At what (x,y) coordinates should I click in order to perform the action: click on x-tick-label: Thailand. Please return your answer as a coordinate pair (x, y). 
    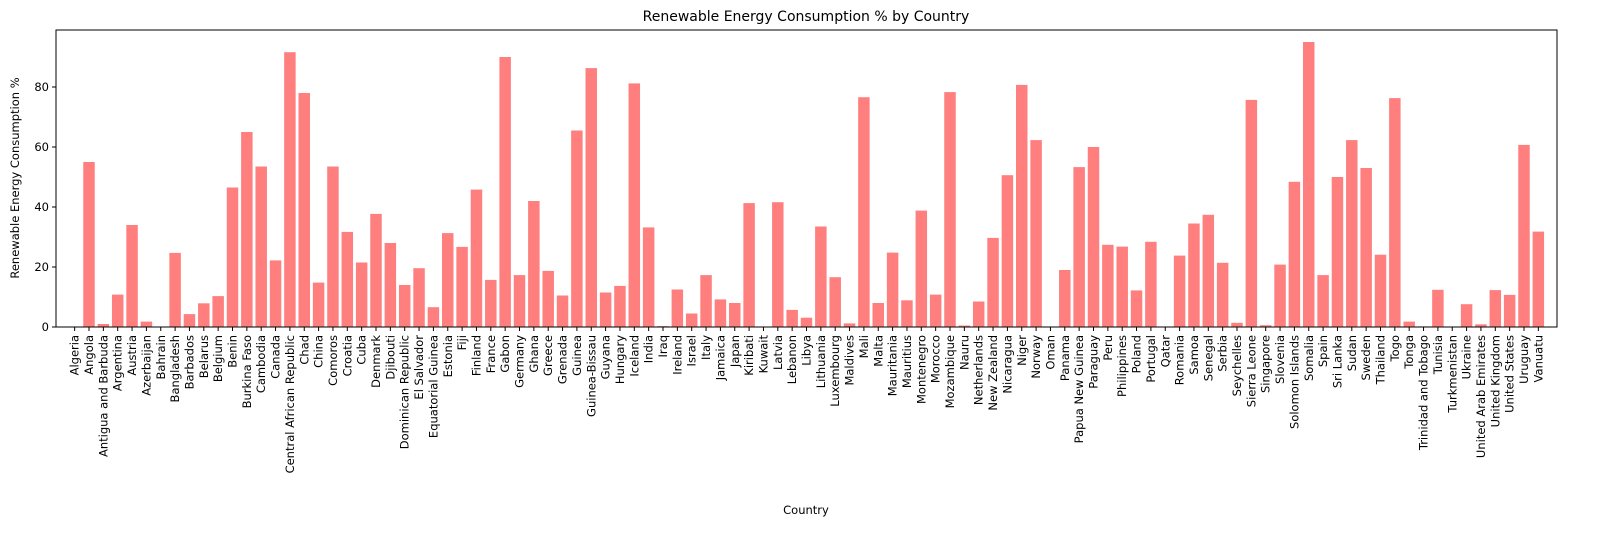
    Looking at the image, I should click on (1381, 360).